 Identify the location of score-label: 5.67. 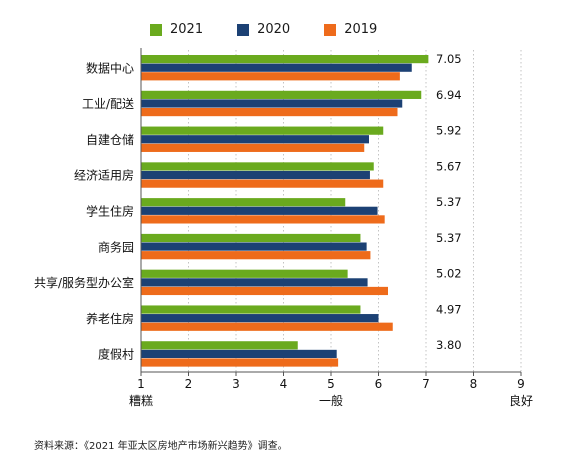
(449, 166).